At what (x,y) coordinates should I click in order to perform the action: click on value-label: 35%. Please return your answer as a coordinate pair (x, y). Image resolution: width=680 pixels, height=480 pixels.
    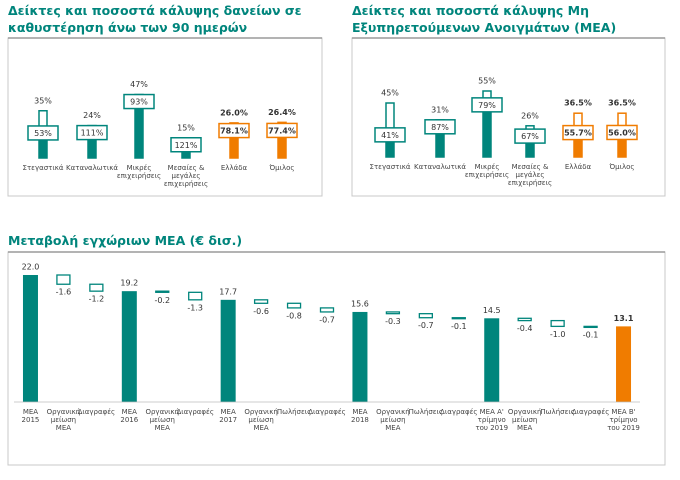
    Looking at the image, I should click on (43, 100).